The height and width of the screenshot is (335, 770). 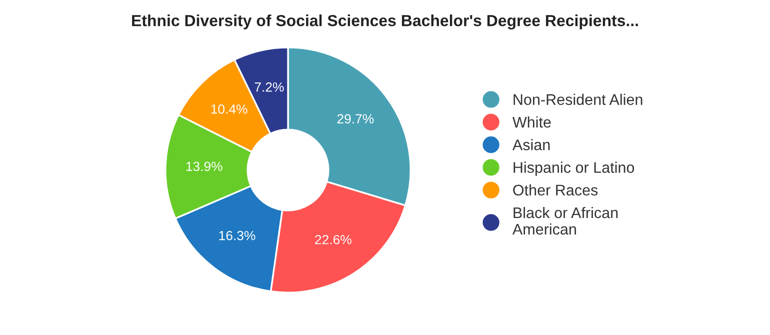 I want to click on legend-label: Hispanic or Latino, so click(x=574, y=169).